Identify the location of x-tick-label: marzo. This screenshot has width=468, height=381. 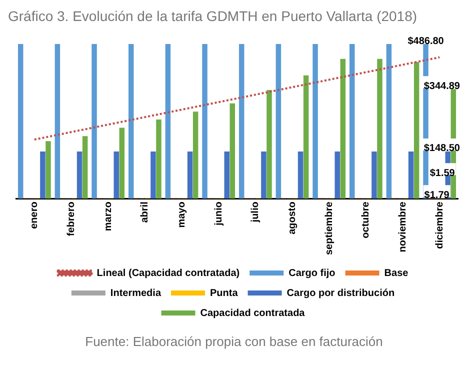
(108, 217).